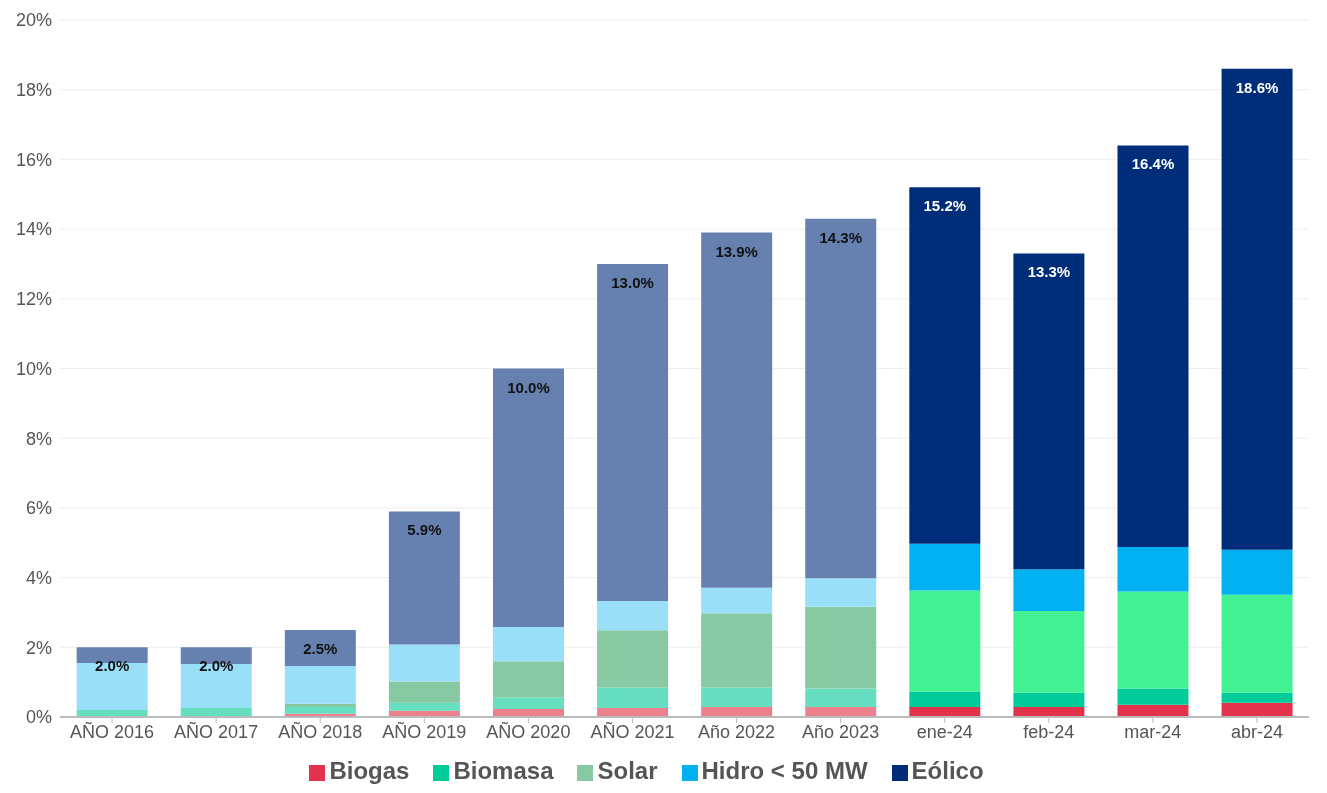 The height and width of the screenshot is (793, 1327). I want to click on legend-label: Hidro < 50 MW, so click(784, 770).